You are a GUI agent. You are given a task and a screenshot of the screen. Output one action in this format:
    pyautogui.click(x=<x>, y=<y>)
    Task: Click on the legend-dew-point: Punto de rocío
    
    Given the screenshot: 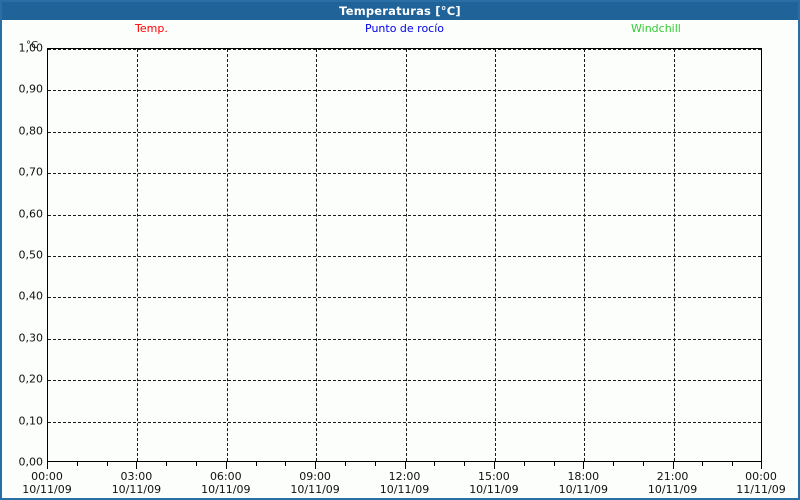 What is the action you would take?
    pyautogui.click(x=405, y=28)
    